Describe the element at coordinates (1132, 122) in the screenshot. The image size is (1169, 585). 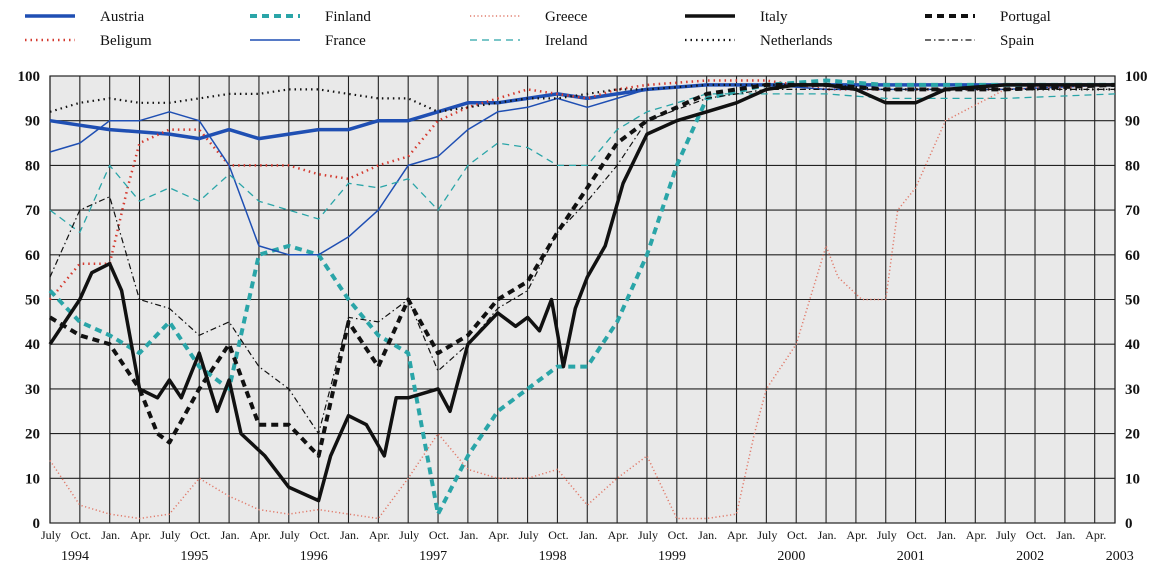
I see `y-tick-label-right: 90` at that location.